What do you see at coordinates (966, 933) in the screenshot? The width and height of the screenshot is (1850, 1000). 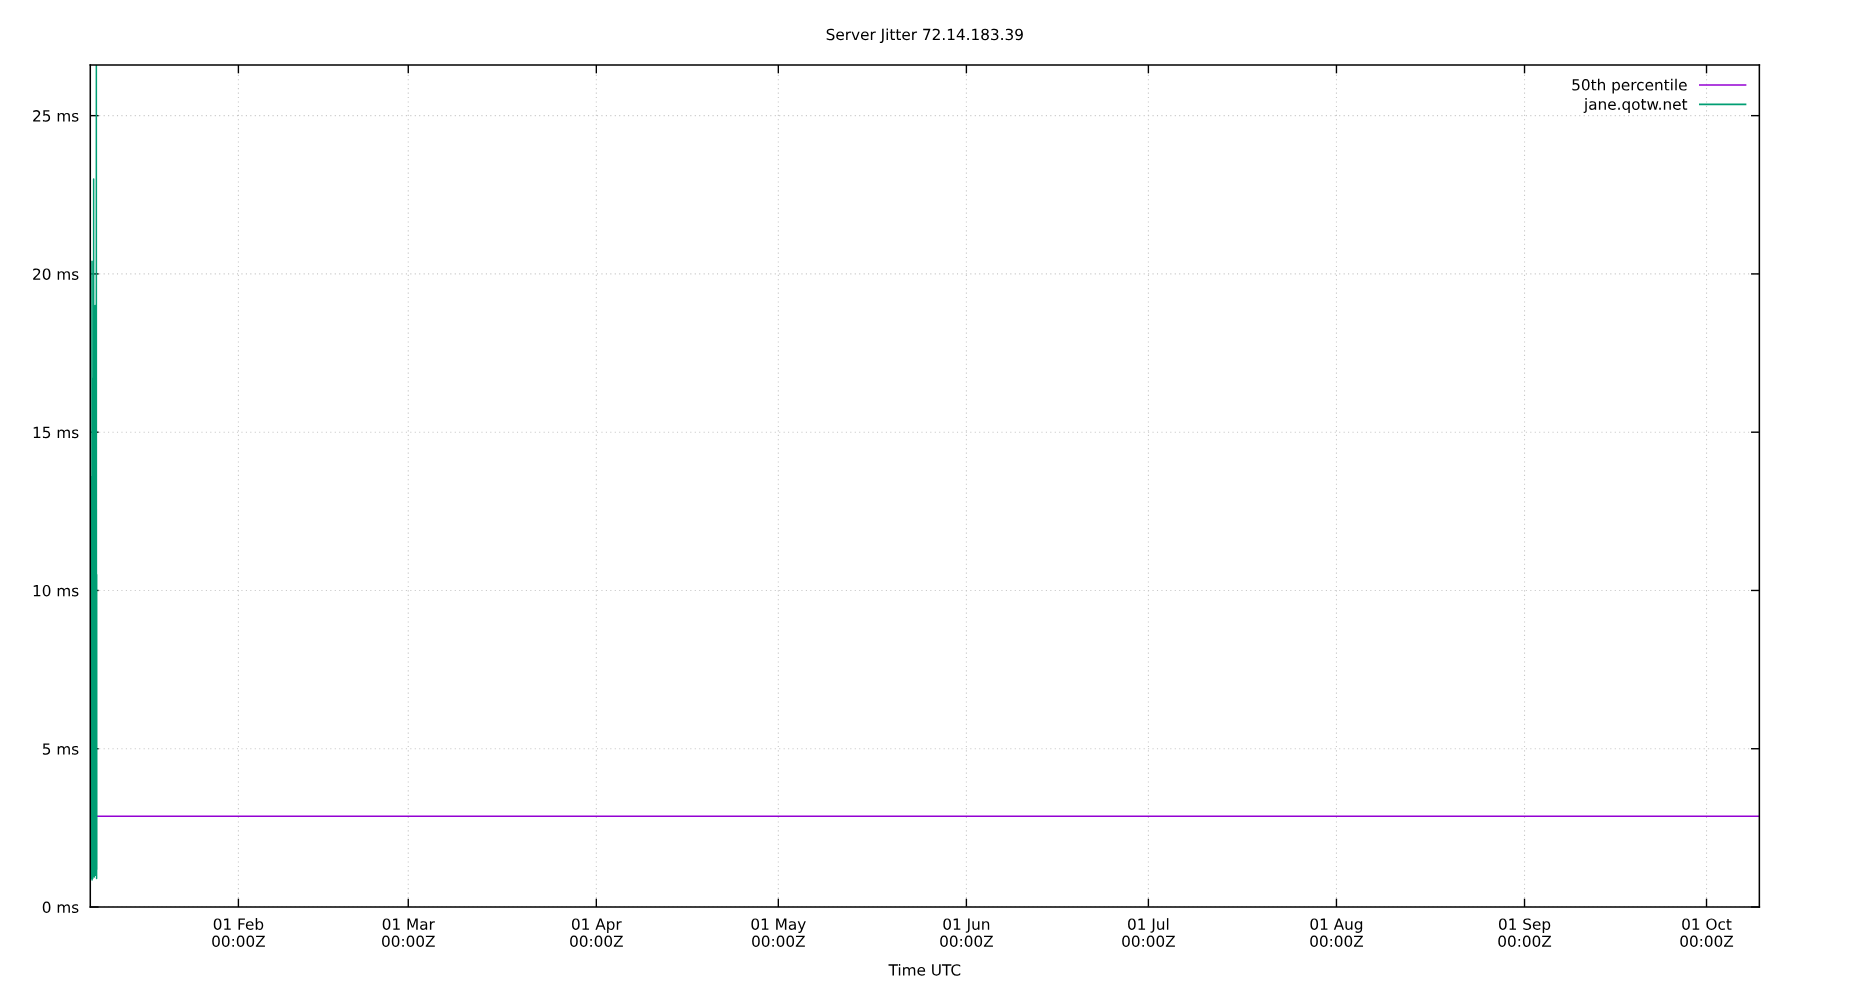 I see `x-tick-label: 01 Jun 00:00Z` at bounding box center [966, 933].